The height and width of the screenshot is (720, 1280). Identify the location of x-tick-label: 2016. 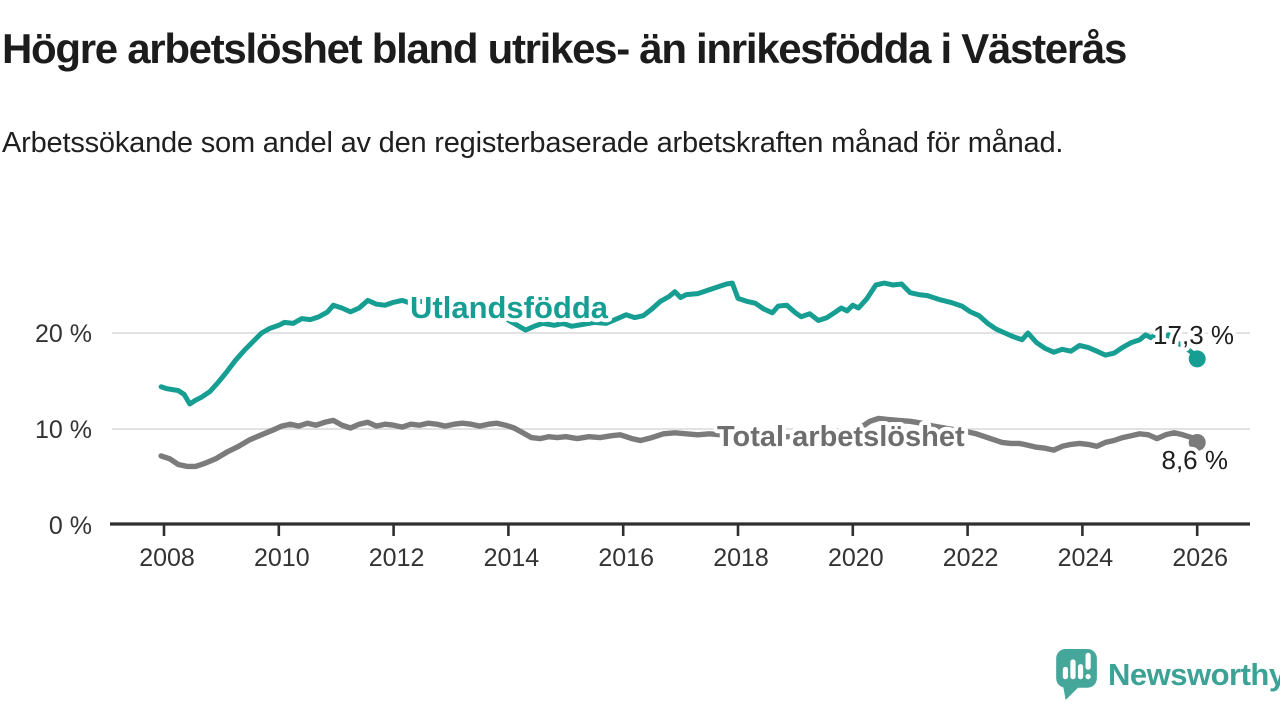
(626, 558).